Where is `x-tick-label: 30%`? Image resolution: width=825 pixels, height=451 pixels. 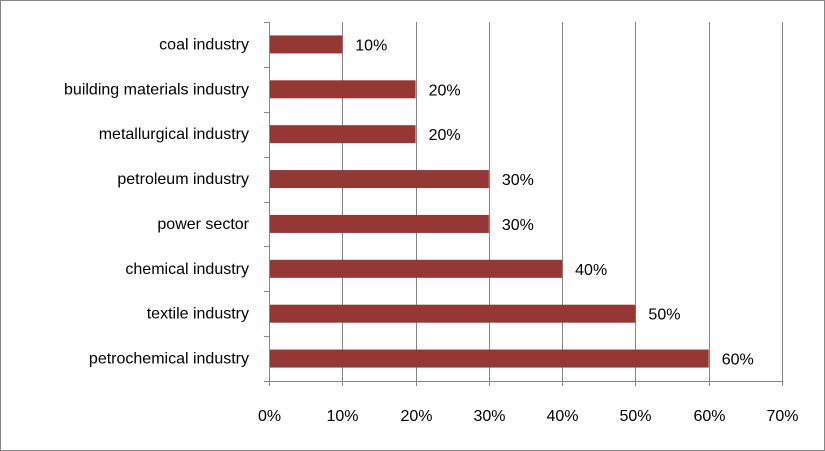 x-tick-label: 30% is located at coordinates (489, 416).